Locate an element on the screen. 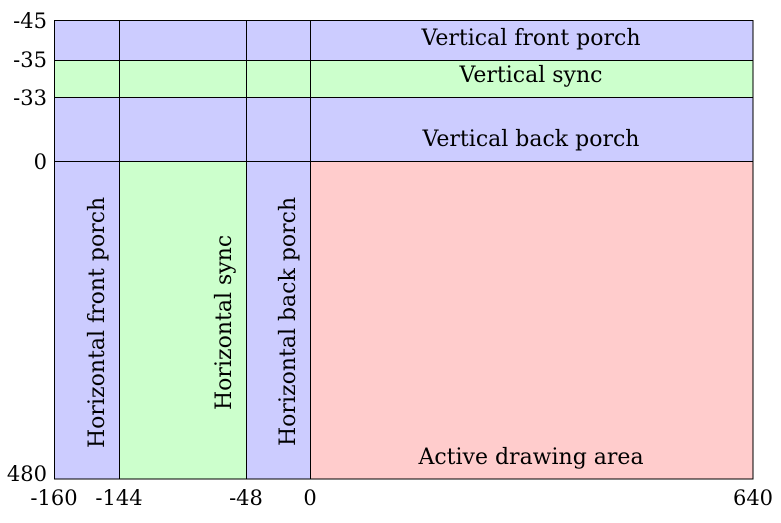  y-tick-label: -33 is located at coordinates (30, 98).